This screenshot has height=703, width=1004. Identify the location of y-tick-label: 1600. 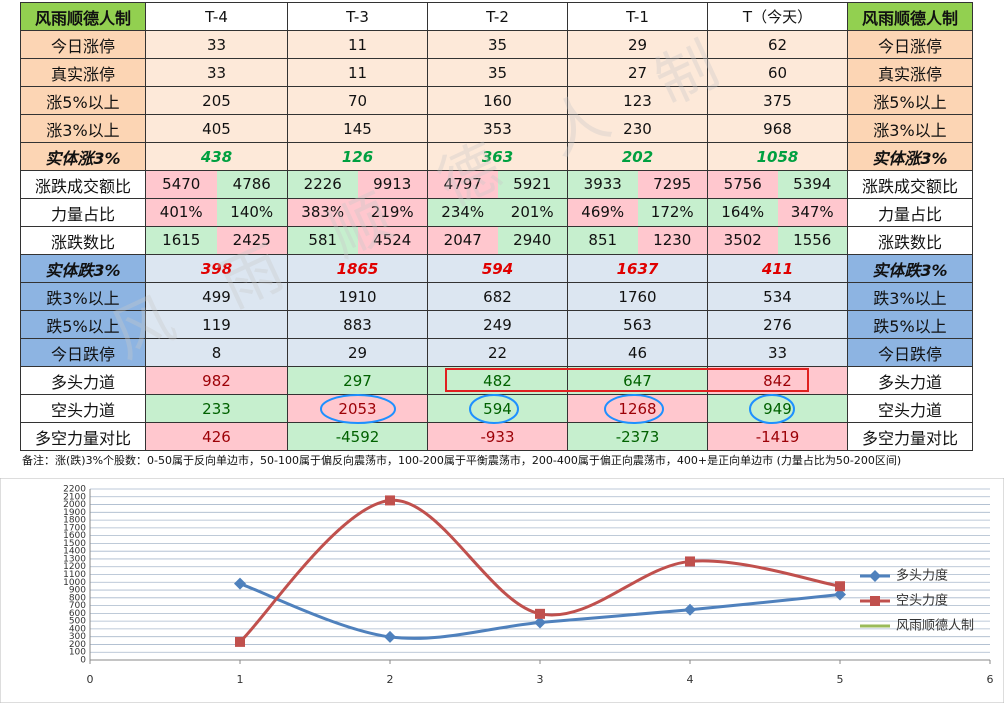
(74, 536).